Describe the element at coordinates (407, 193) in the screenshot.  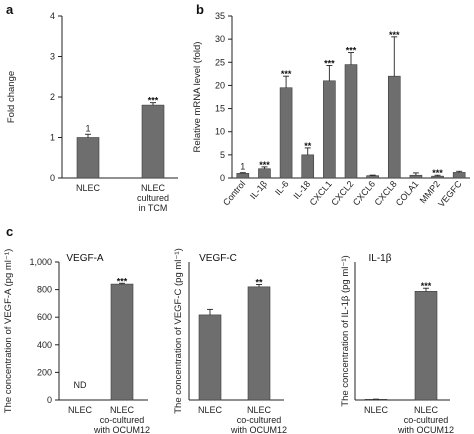
I see `x-tick-label: COLA1` at that location.